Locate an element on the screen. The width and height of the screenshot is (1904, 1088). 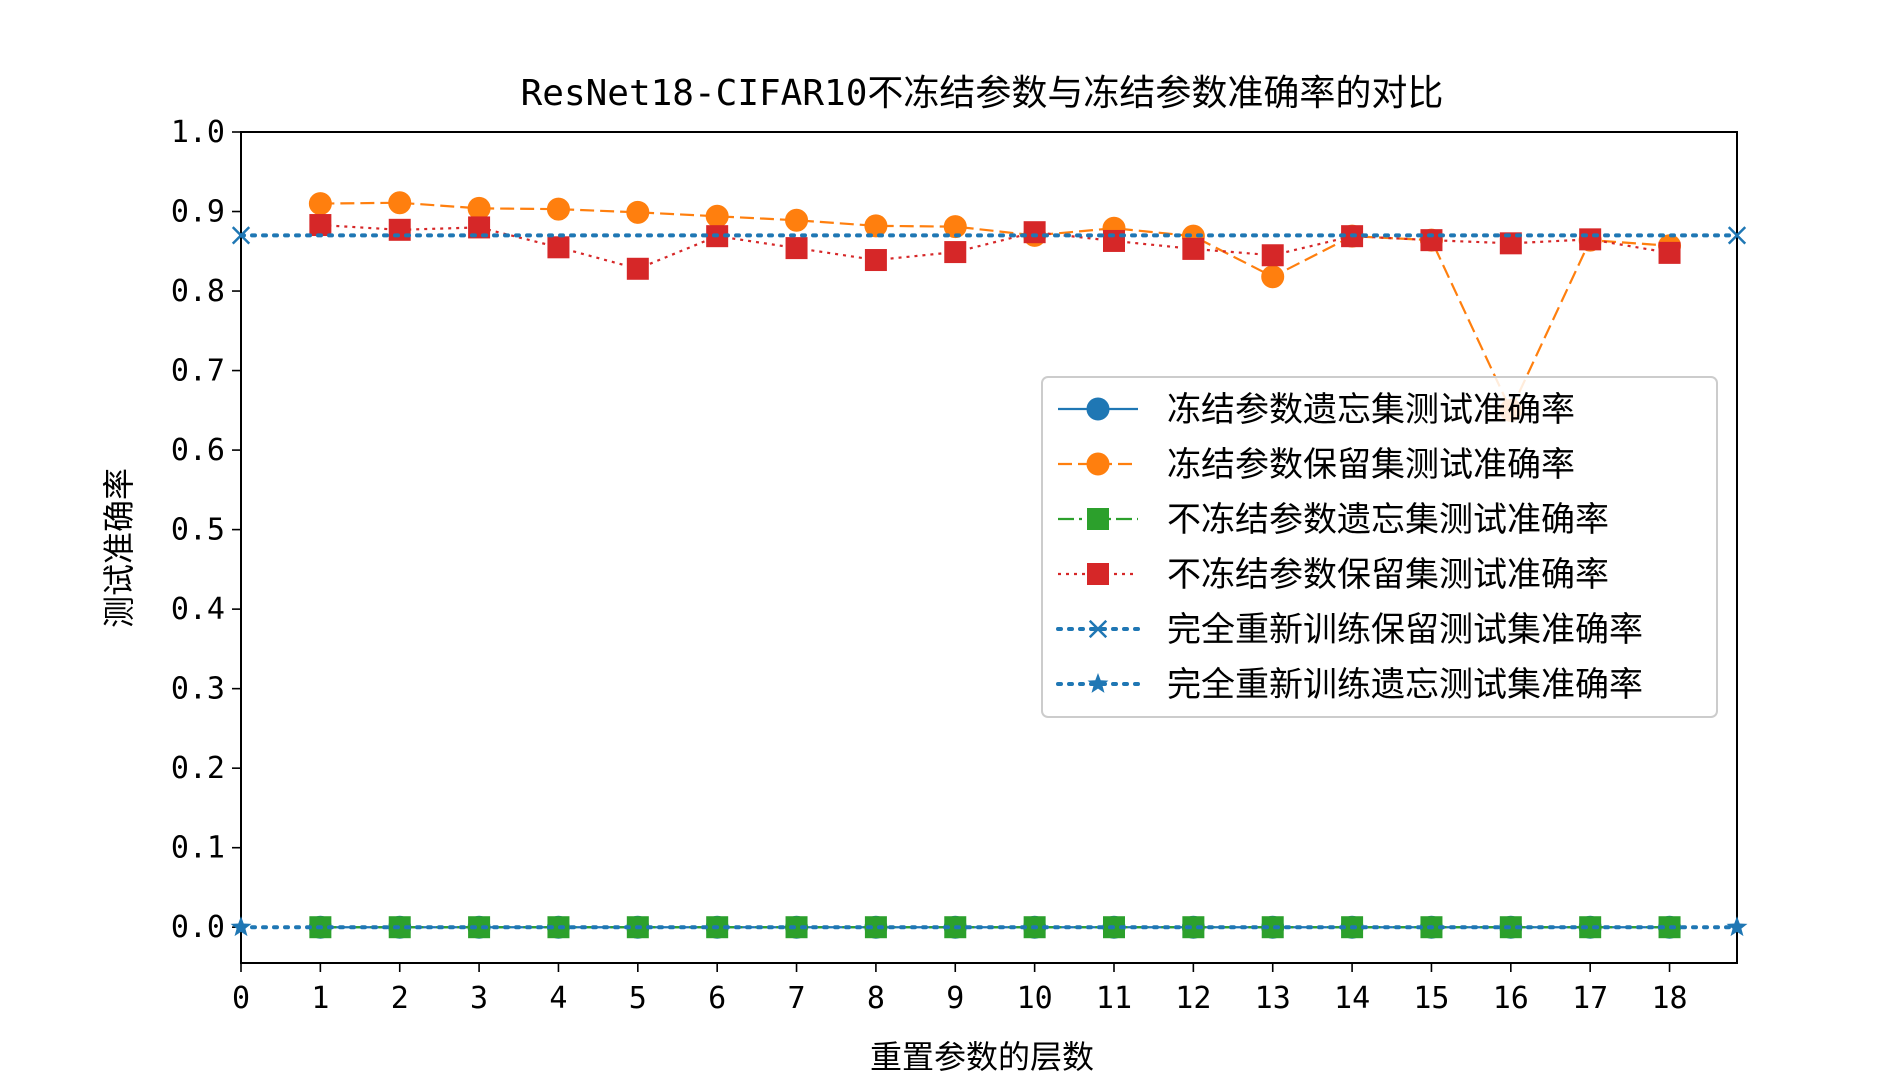
legend-box is located at coordinates (1379, 547).